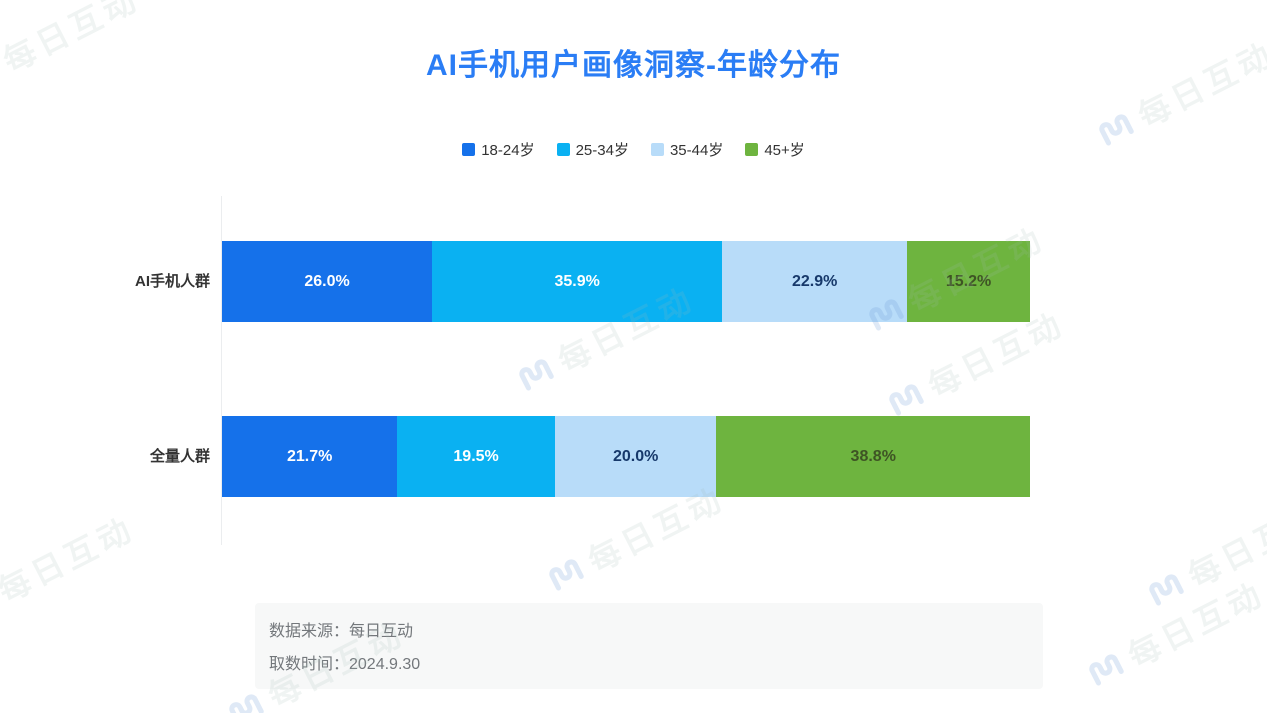 The width and height of the screenshot is (1267, 713). What do you see at coordinates (968, 281) in the screenshot?
I see `bar-segment-0-3: 15.2%` at bounding box center [968, 281].